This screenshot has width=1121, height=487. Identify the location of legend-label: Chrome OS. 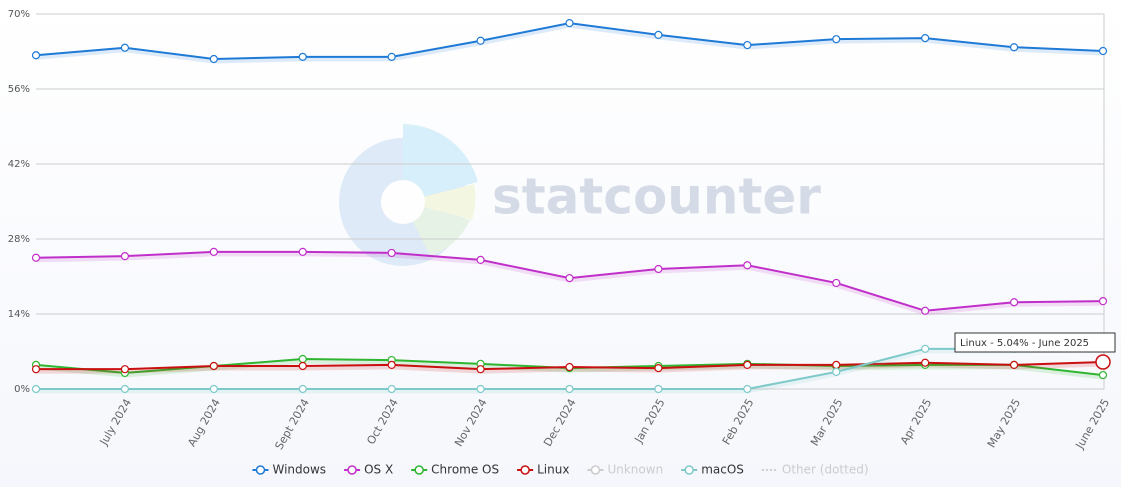
(465, 470).